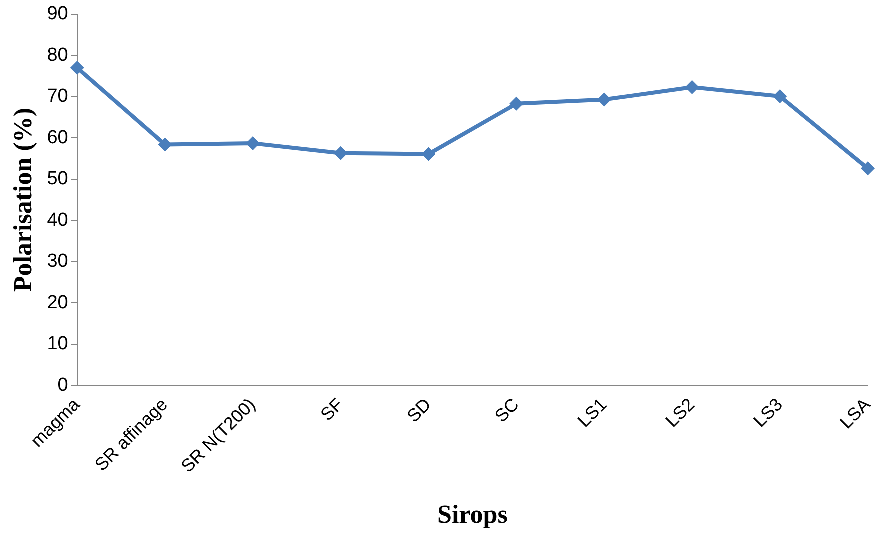  Describe the element at coordinates (57, 220) in the screenshot. I see `y-tick-label: 40` at that location.